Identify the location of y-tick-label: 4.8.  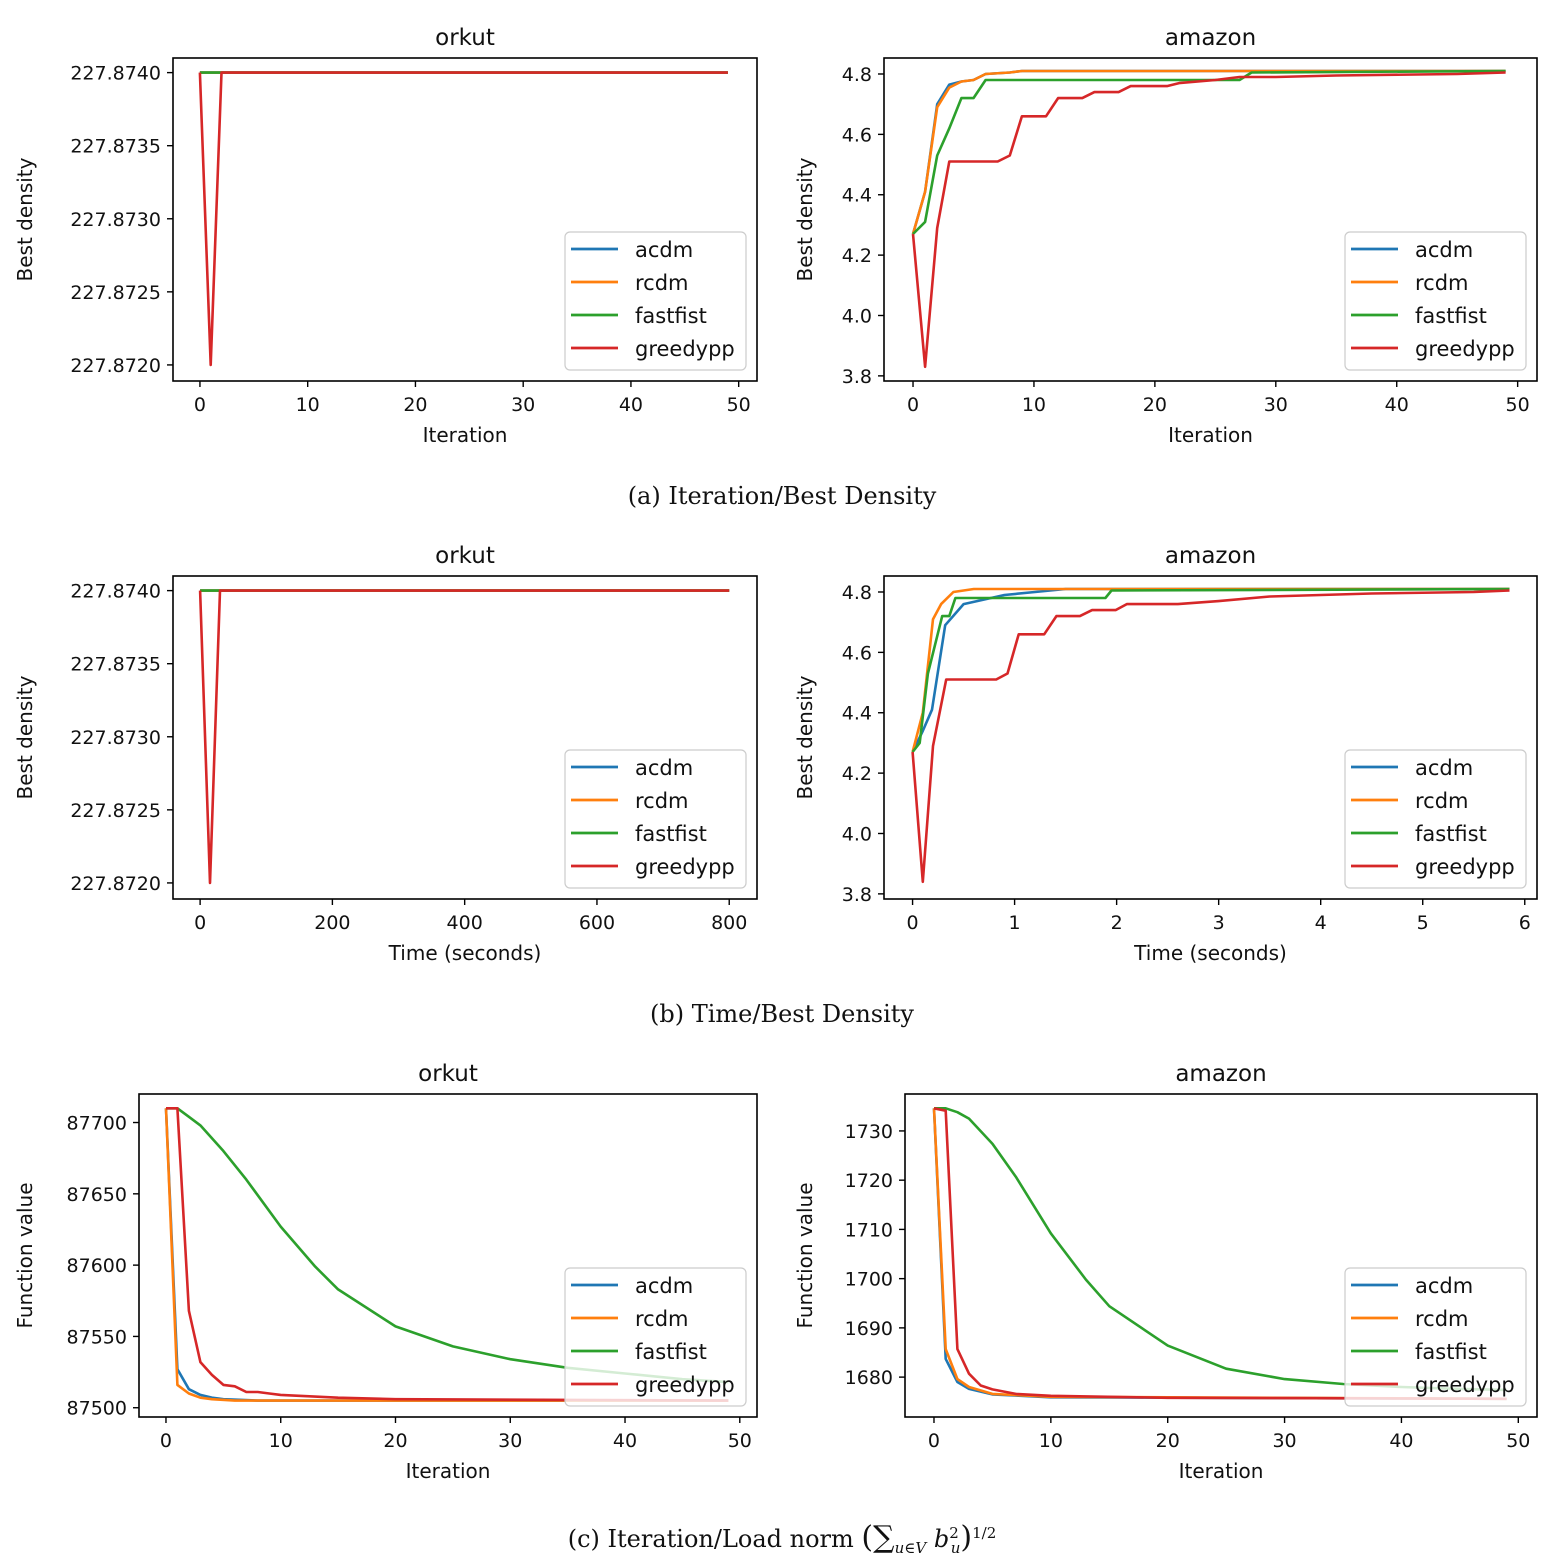
(857, 75).